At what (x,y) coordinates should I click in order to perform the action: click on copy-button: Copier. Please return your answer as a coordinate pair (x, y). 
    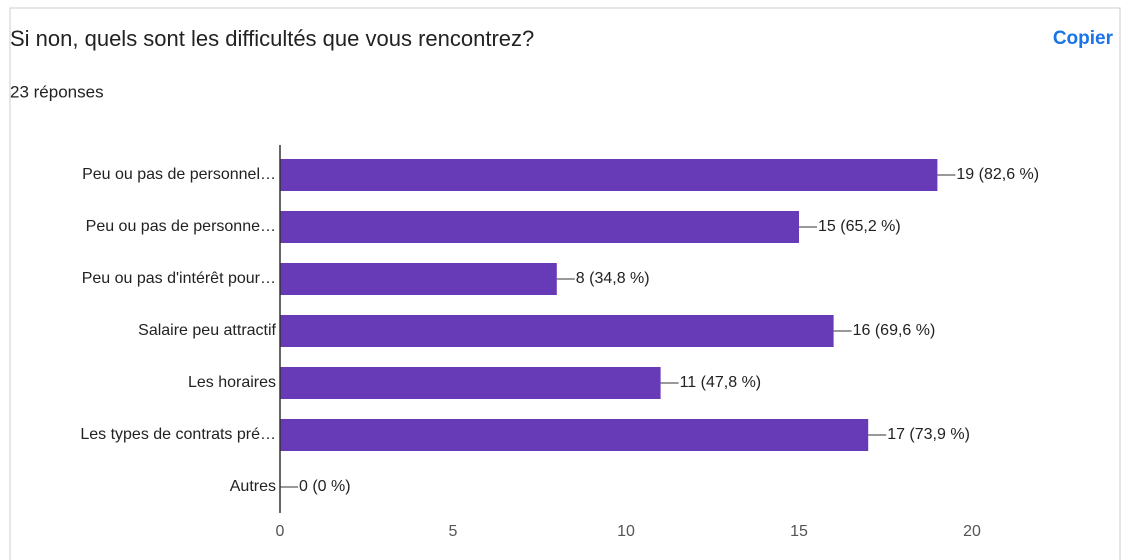
    Looking at the image, I should click on (1083, 38).